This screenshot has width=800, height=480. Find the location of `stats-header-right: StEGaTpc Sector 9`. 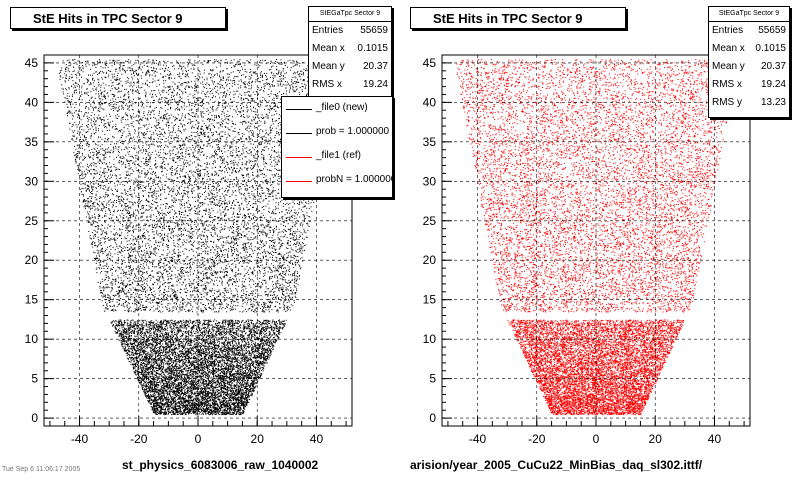

stats-header-right: StEGaTpc Sector 9 is located at coordinates (749, 14).